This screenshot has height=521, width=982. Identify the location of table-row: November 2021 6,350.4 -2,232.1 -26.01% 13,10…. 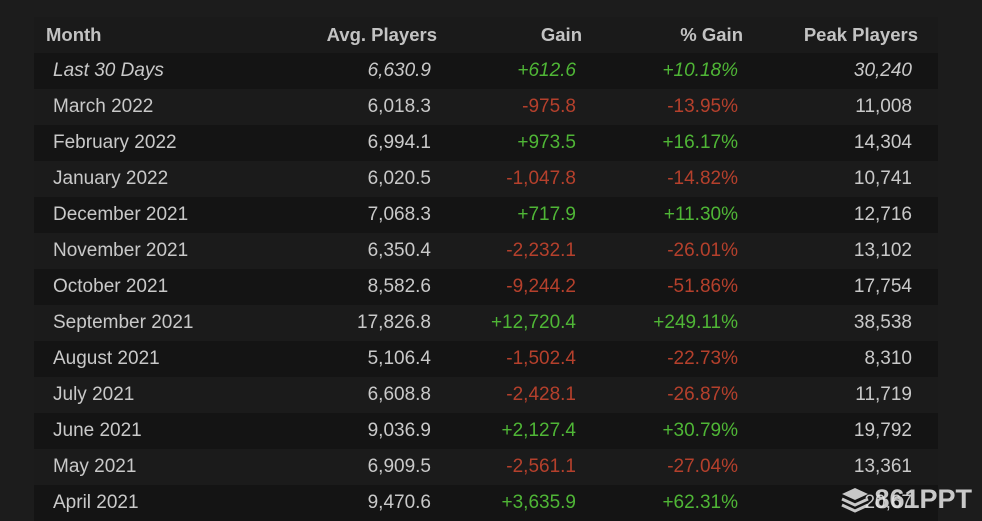
(486, 251).